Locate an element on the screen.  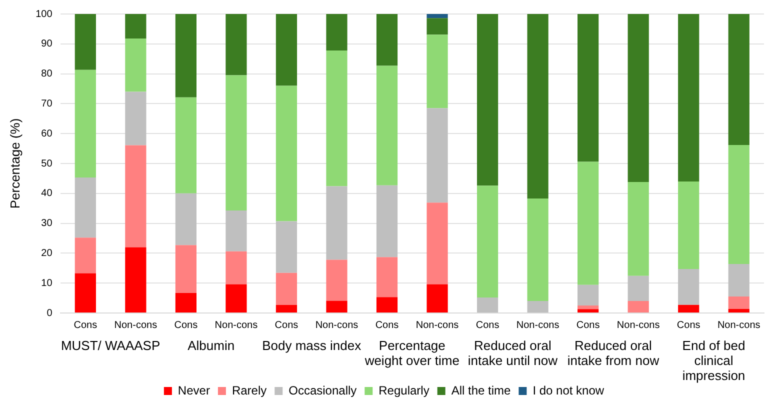
y-axis-title: Percentage (%) is located at coordinates (14, 163).